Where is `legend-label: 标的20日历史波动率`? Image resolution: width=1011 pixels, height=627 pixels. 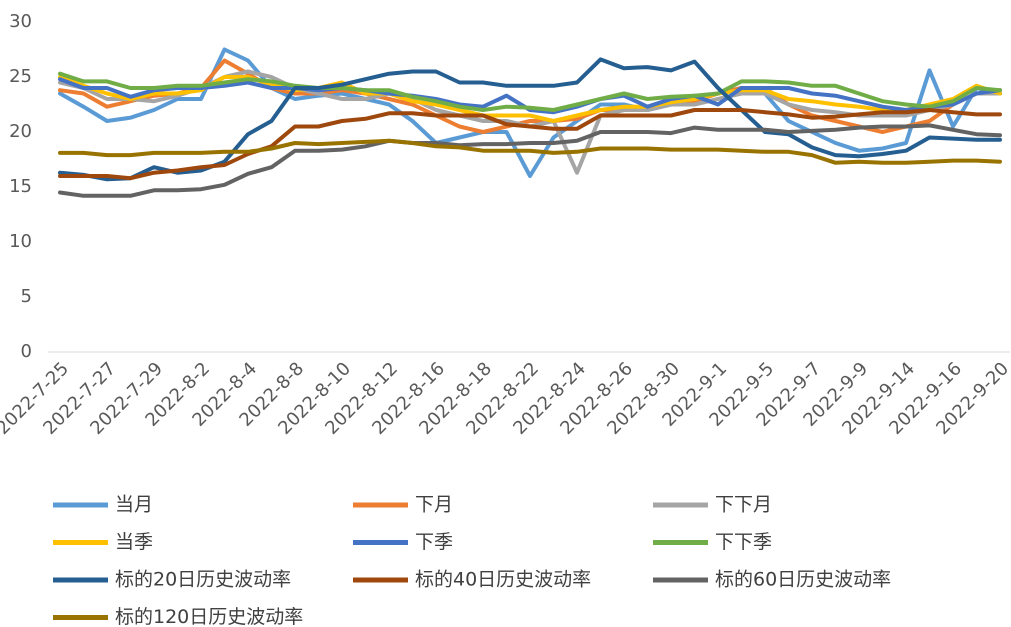
legend-label: 标的20日历史波动率 is located at coordinates (203, 580).